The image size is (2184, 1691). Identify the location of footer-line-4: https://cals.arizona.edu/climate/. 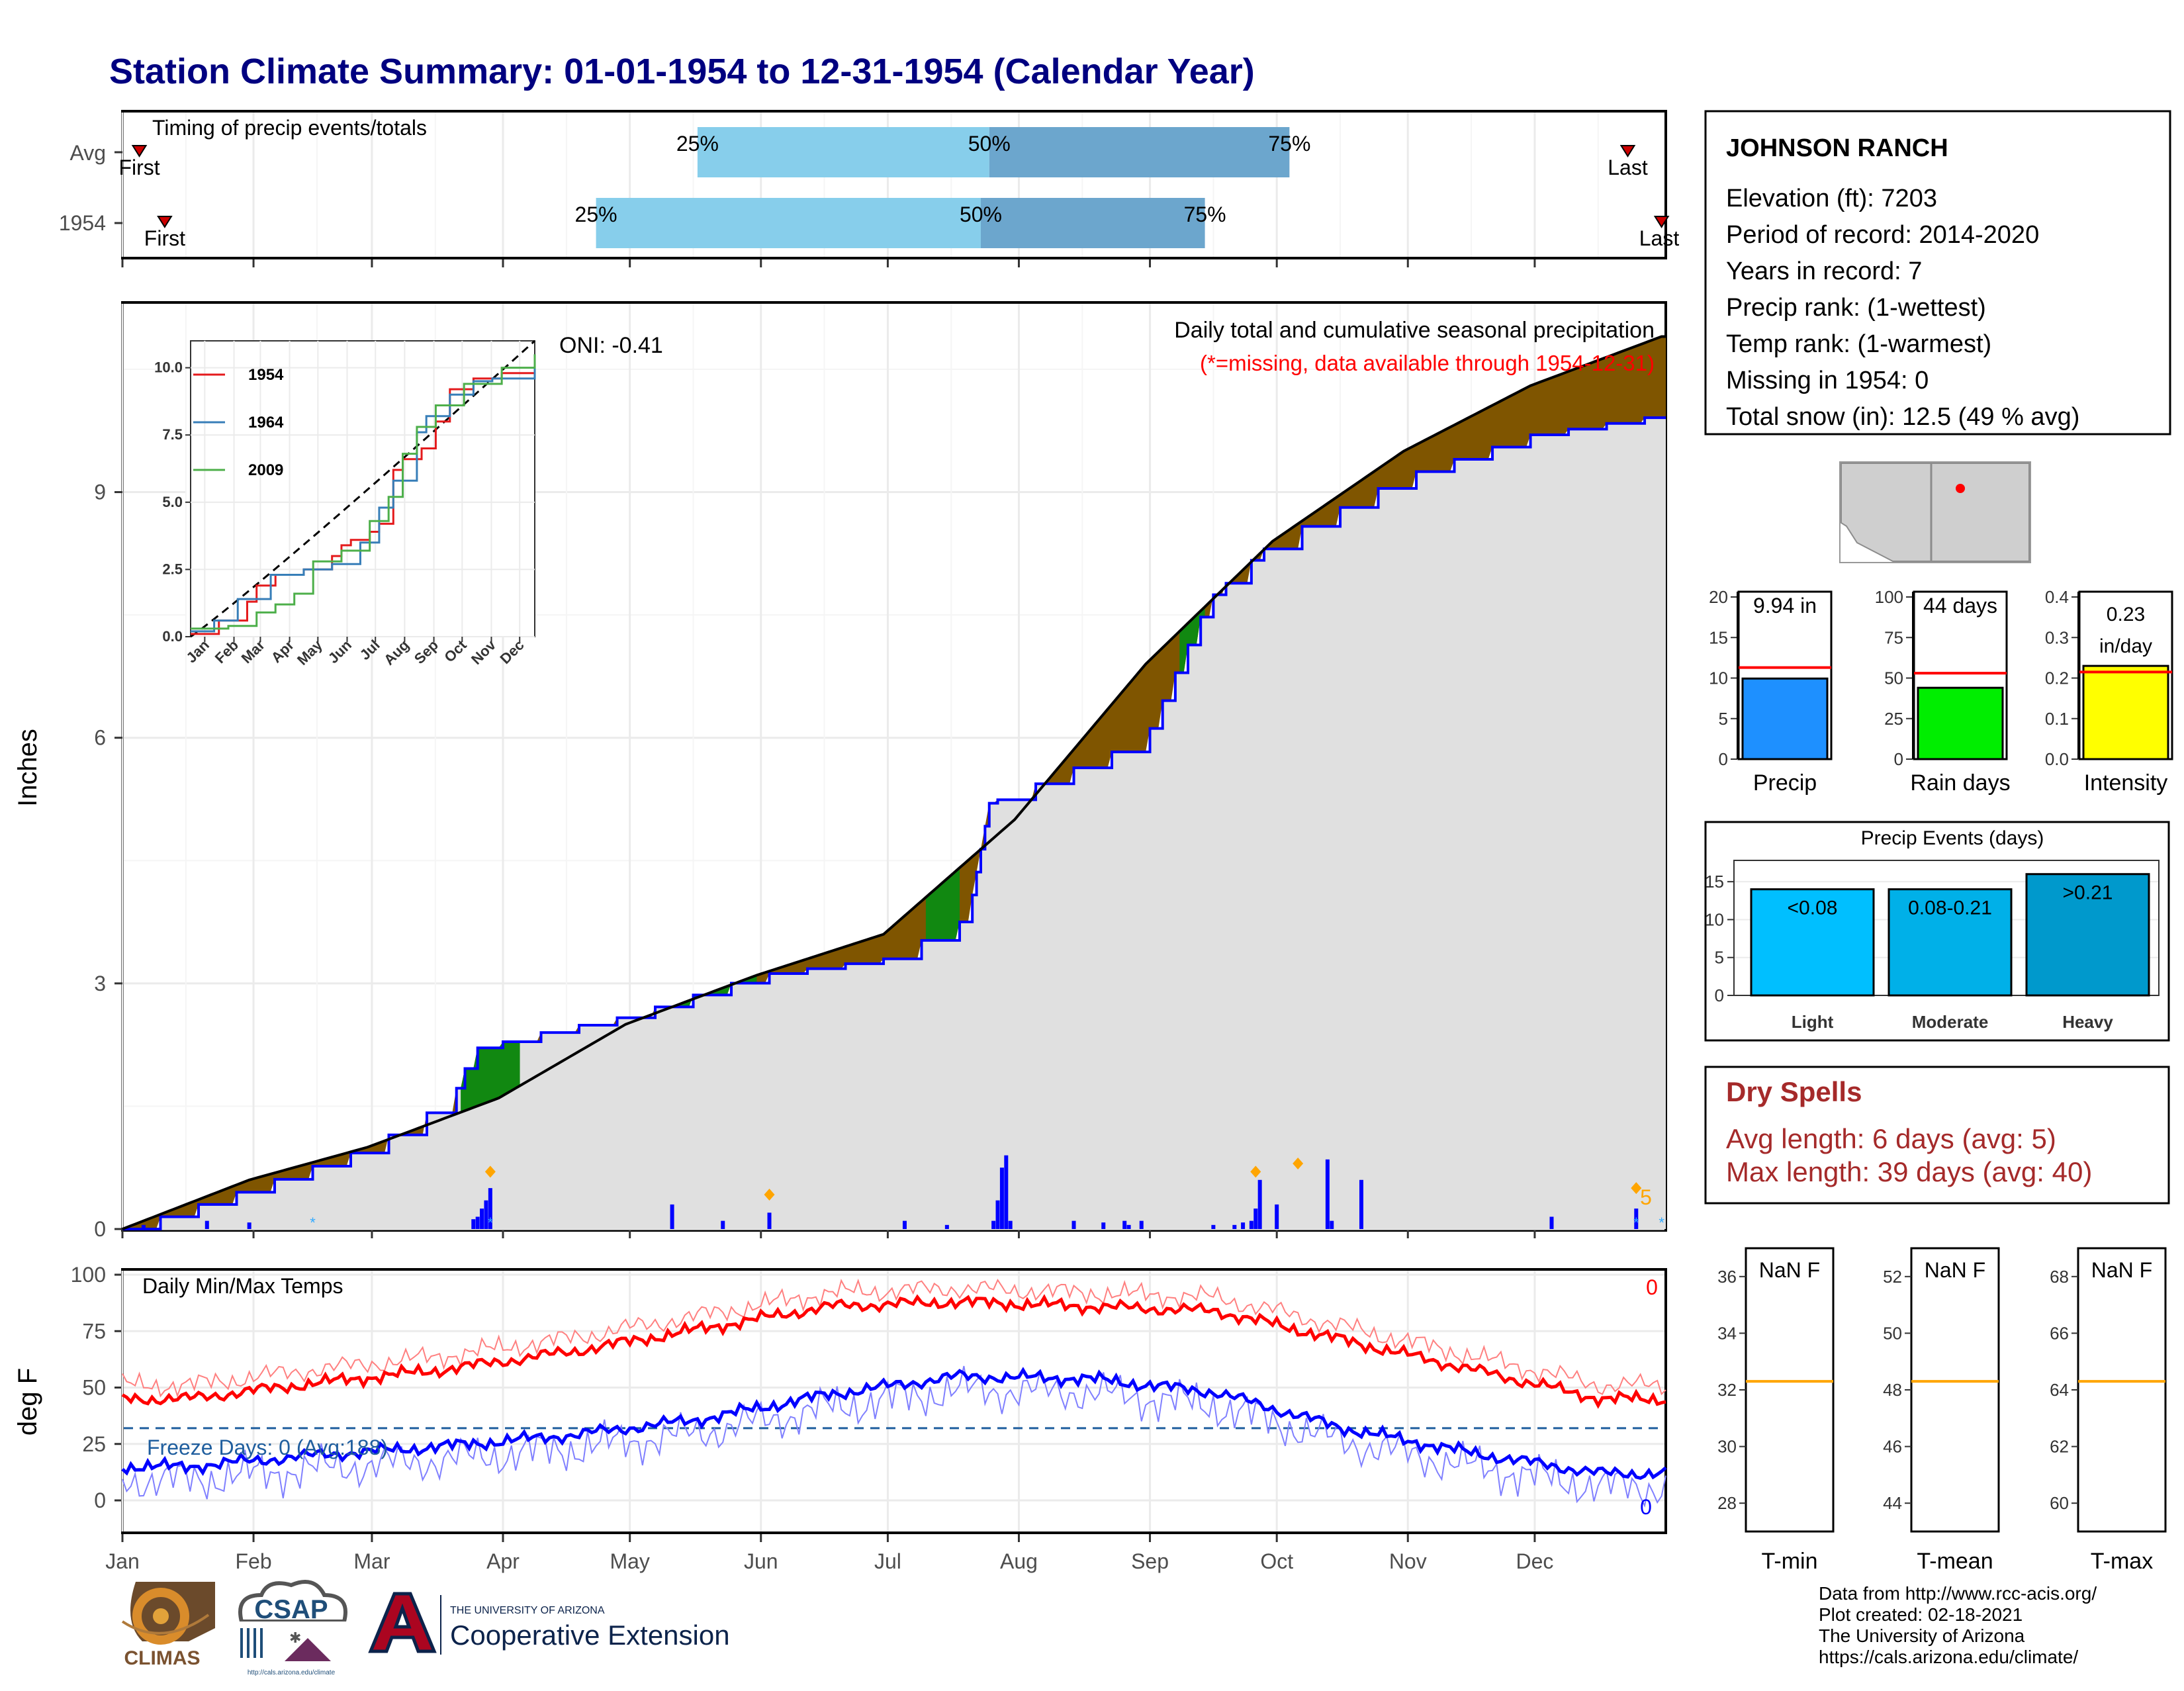
(1949, 1657).